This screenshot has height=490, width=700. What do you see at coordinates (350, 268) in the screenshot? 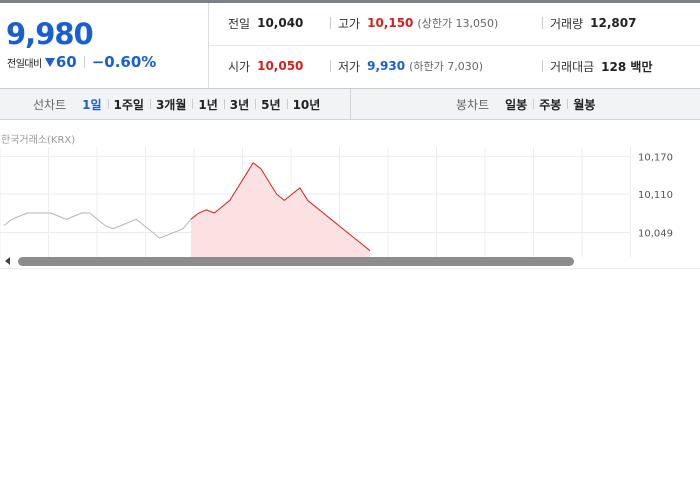
I see `scroll-track-border` at bounding box center [350, 268].